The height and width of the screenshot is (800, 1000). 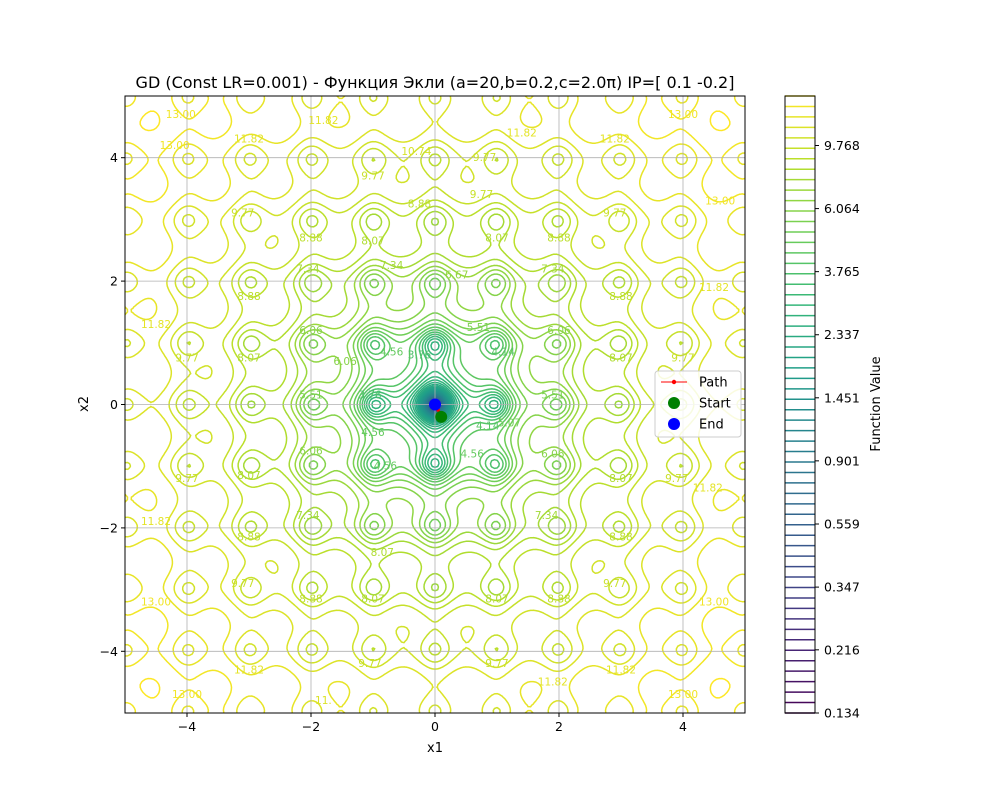 I want to click on x-tick-label: −2, so click(x=311, y=726).